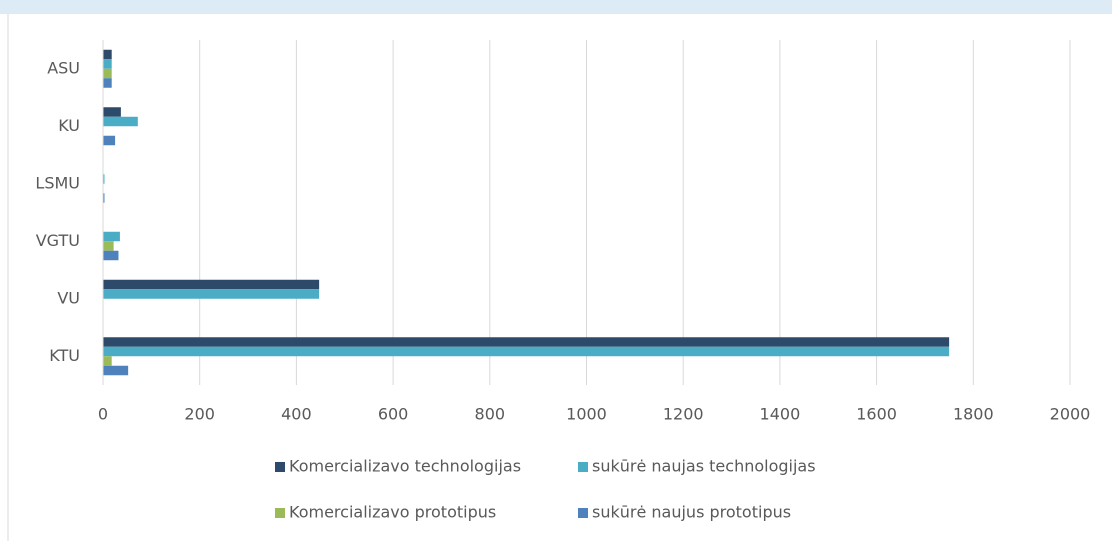 The height and width of the screenshot is (541, 1112). I want to click on x-tick-label: 1000, so click(586, 414).